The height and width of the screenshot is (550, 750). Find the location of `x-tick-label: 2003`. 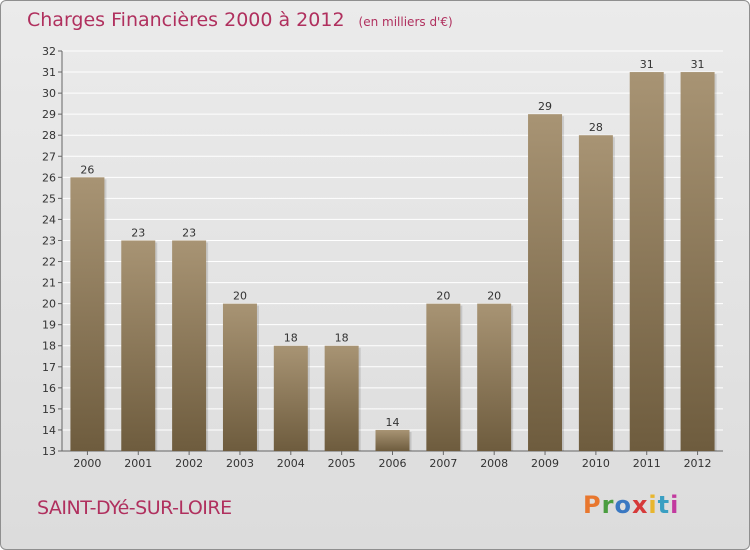

x-tick-label: 2003 is located at coordinates (240, 463).